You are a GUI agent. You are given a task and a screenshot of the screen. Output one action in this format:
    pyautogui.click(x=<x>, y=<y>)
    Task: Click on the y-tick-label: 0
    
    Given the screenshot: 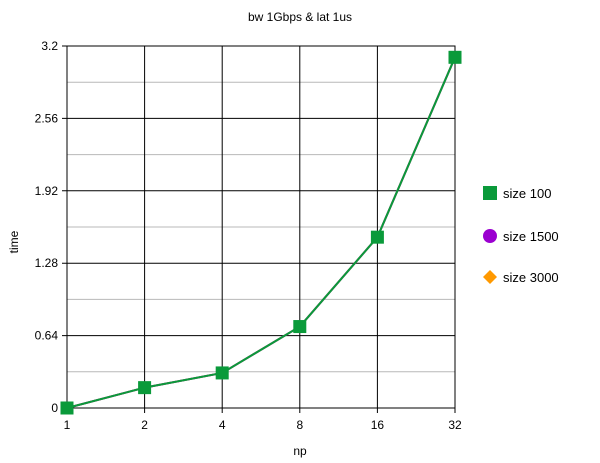 What is the action you would take?
    pyautogui.click(x=54, y=408)
    